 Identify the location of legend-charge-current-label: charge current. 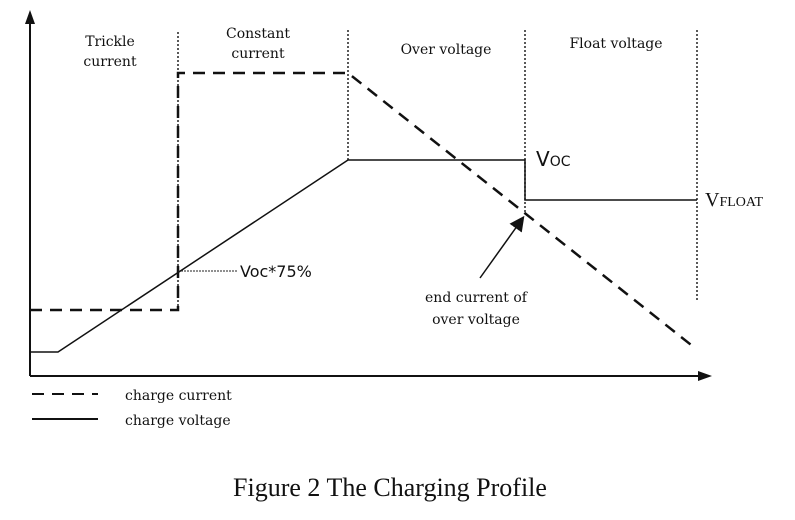
(178, 396).